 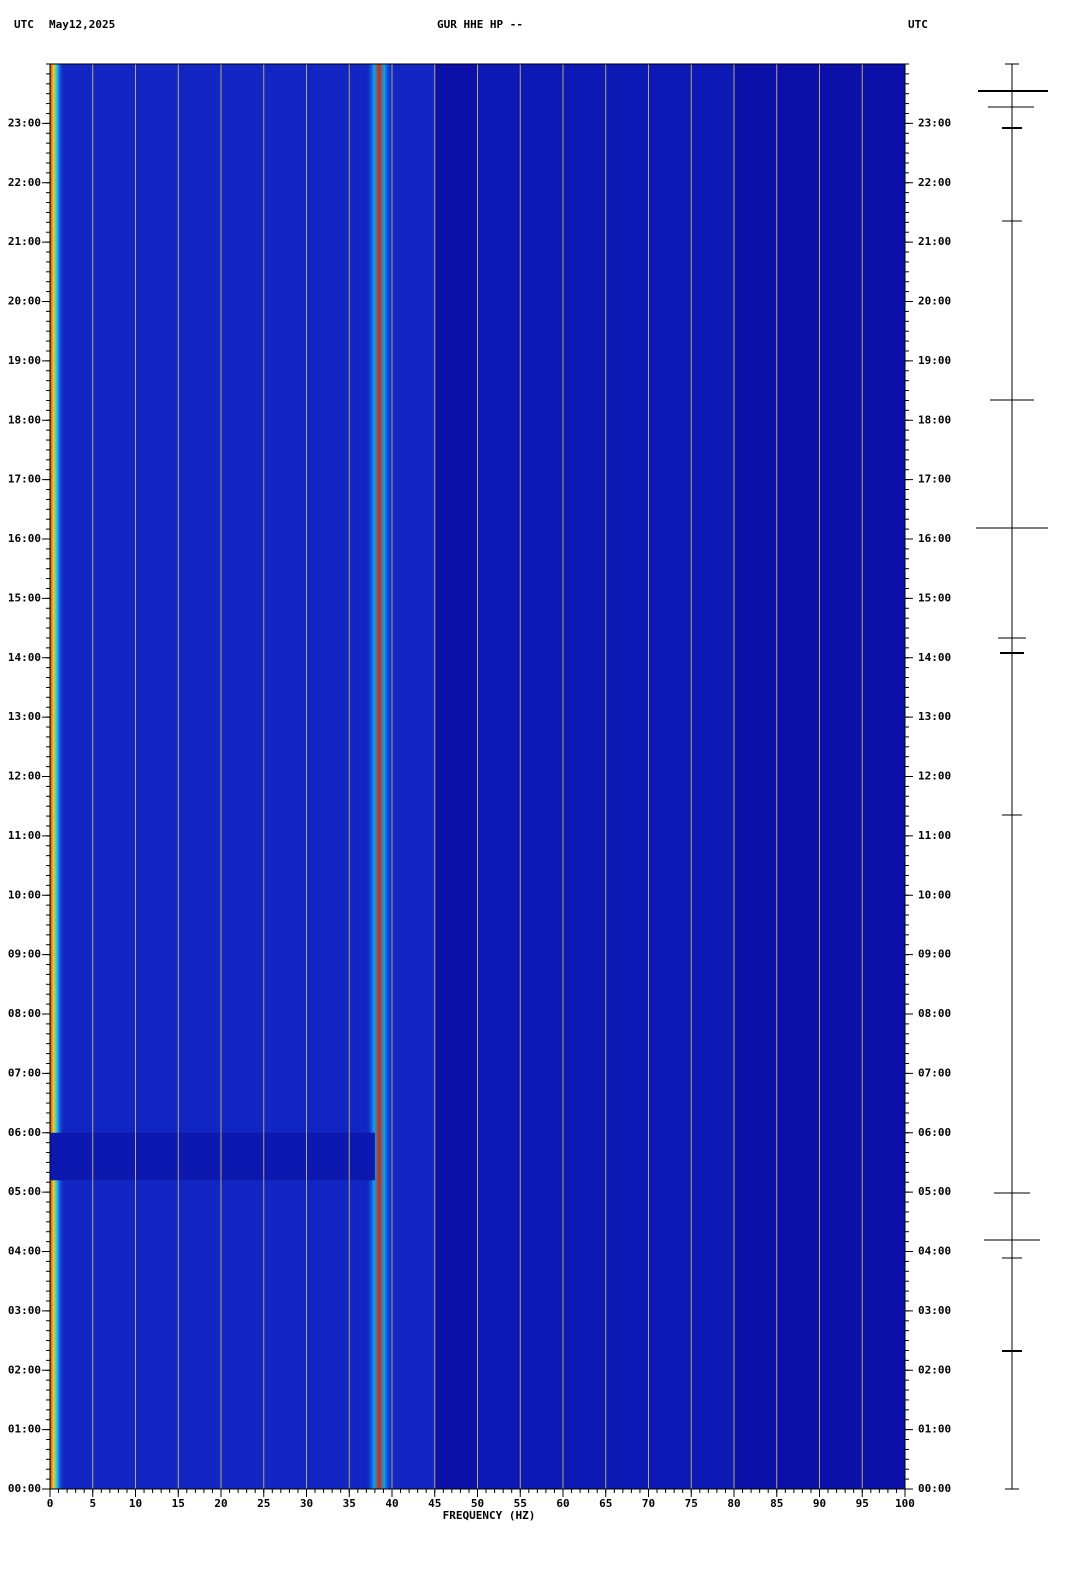 What do you see at coordinates (905, 1503) in the screenshot?
I see `x-tick-label: 100` at bounding box center [905, 1503].